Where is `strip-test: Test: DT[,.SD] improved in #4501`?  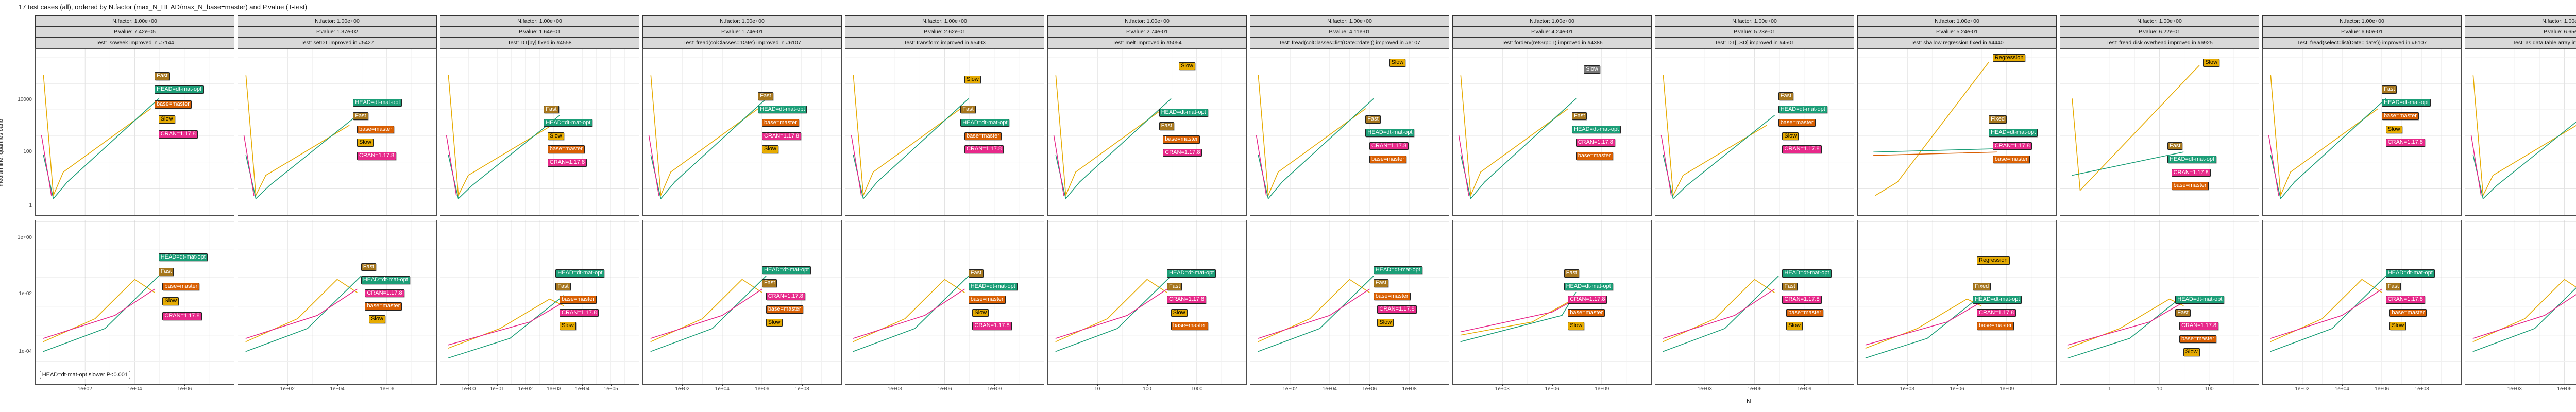
strip-test: Test: DT[,.SD] improved in #4501 is located at coordinates (1754, 43).